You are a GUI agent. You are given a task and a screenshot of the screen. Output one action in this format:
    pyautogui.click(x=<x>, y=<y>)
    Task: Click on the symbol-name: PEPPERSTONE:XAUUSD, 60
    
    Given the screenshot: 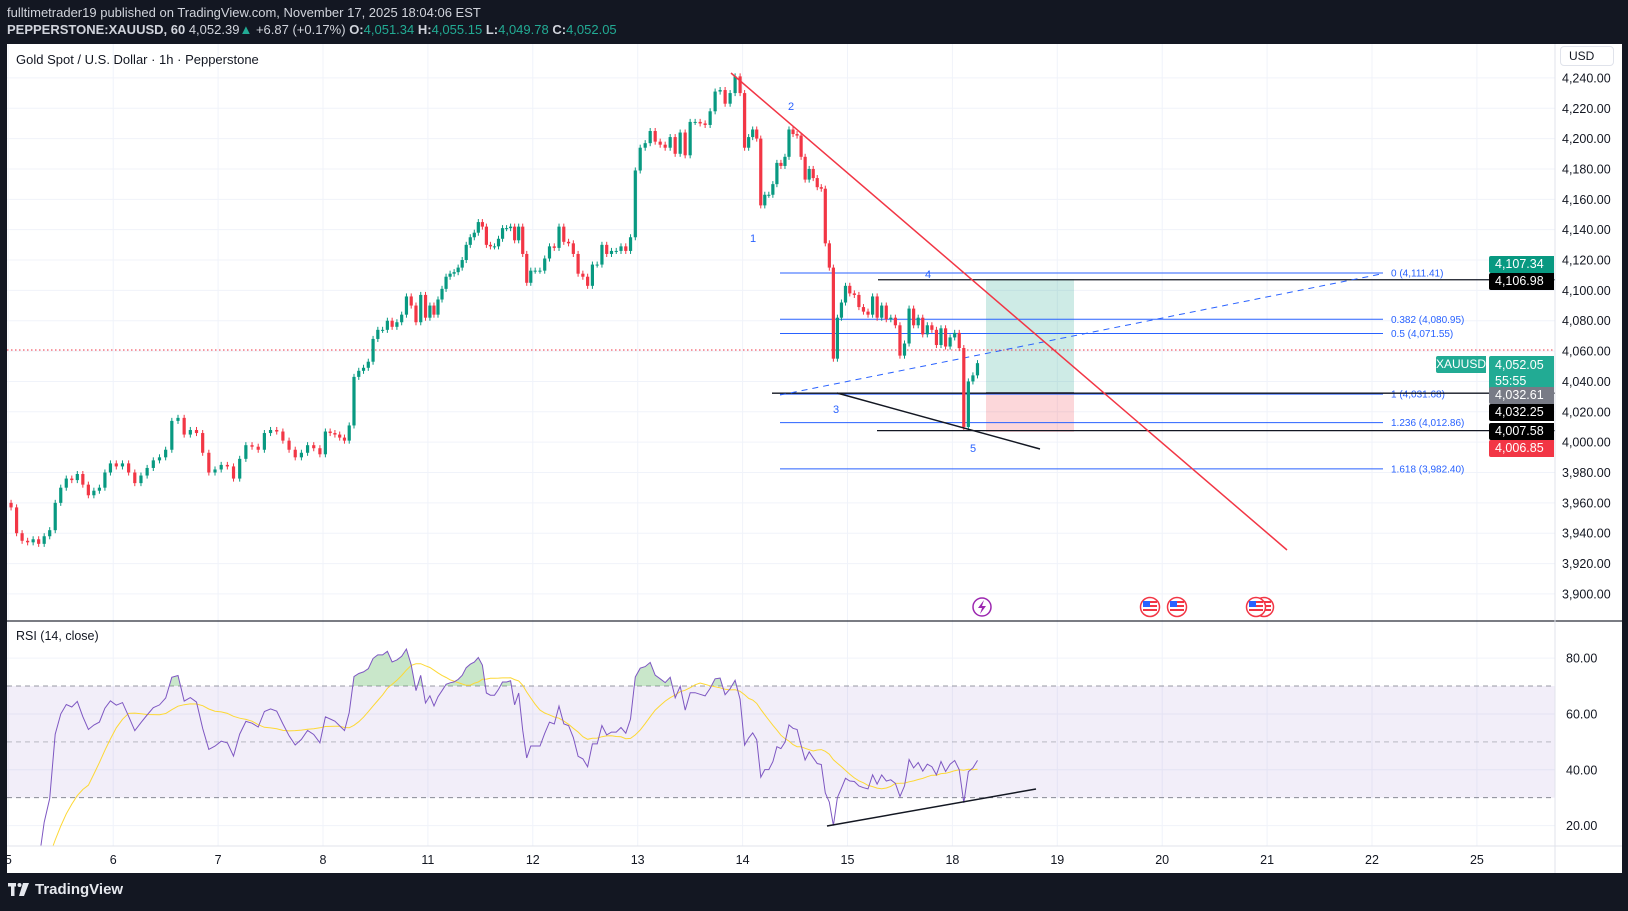 What is the action you would take?
    pyautogui.click(x=96, y=29)
    